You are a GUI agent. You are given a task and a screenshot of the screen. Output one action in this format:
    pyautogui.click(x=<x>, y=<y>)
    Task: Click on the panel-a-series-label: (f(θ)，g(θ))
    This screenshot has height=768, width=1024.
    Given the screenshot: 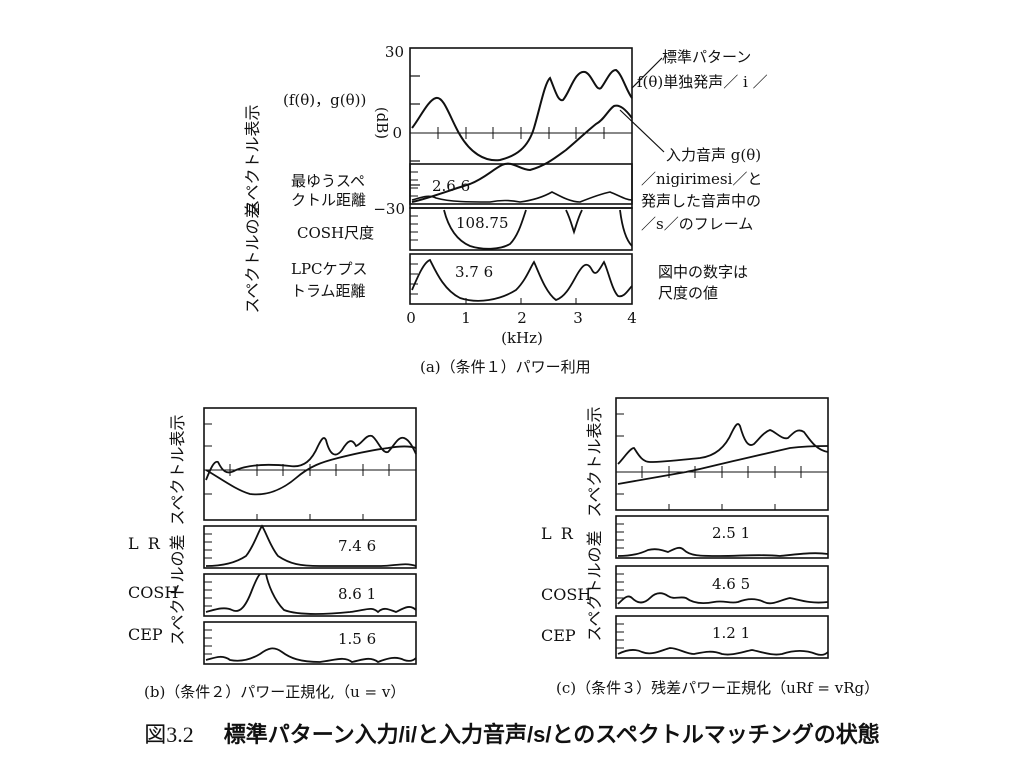 What is the action you would take?
    pyautogui.click(x=324, y=100)
    